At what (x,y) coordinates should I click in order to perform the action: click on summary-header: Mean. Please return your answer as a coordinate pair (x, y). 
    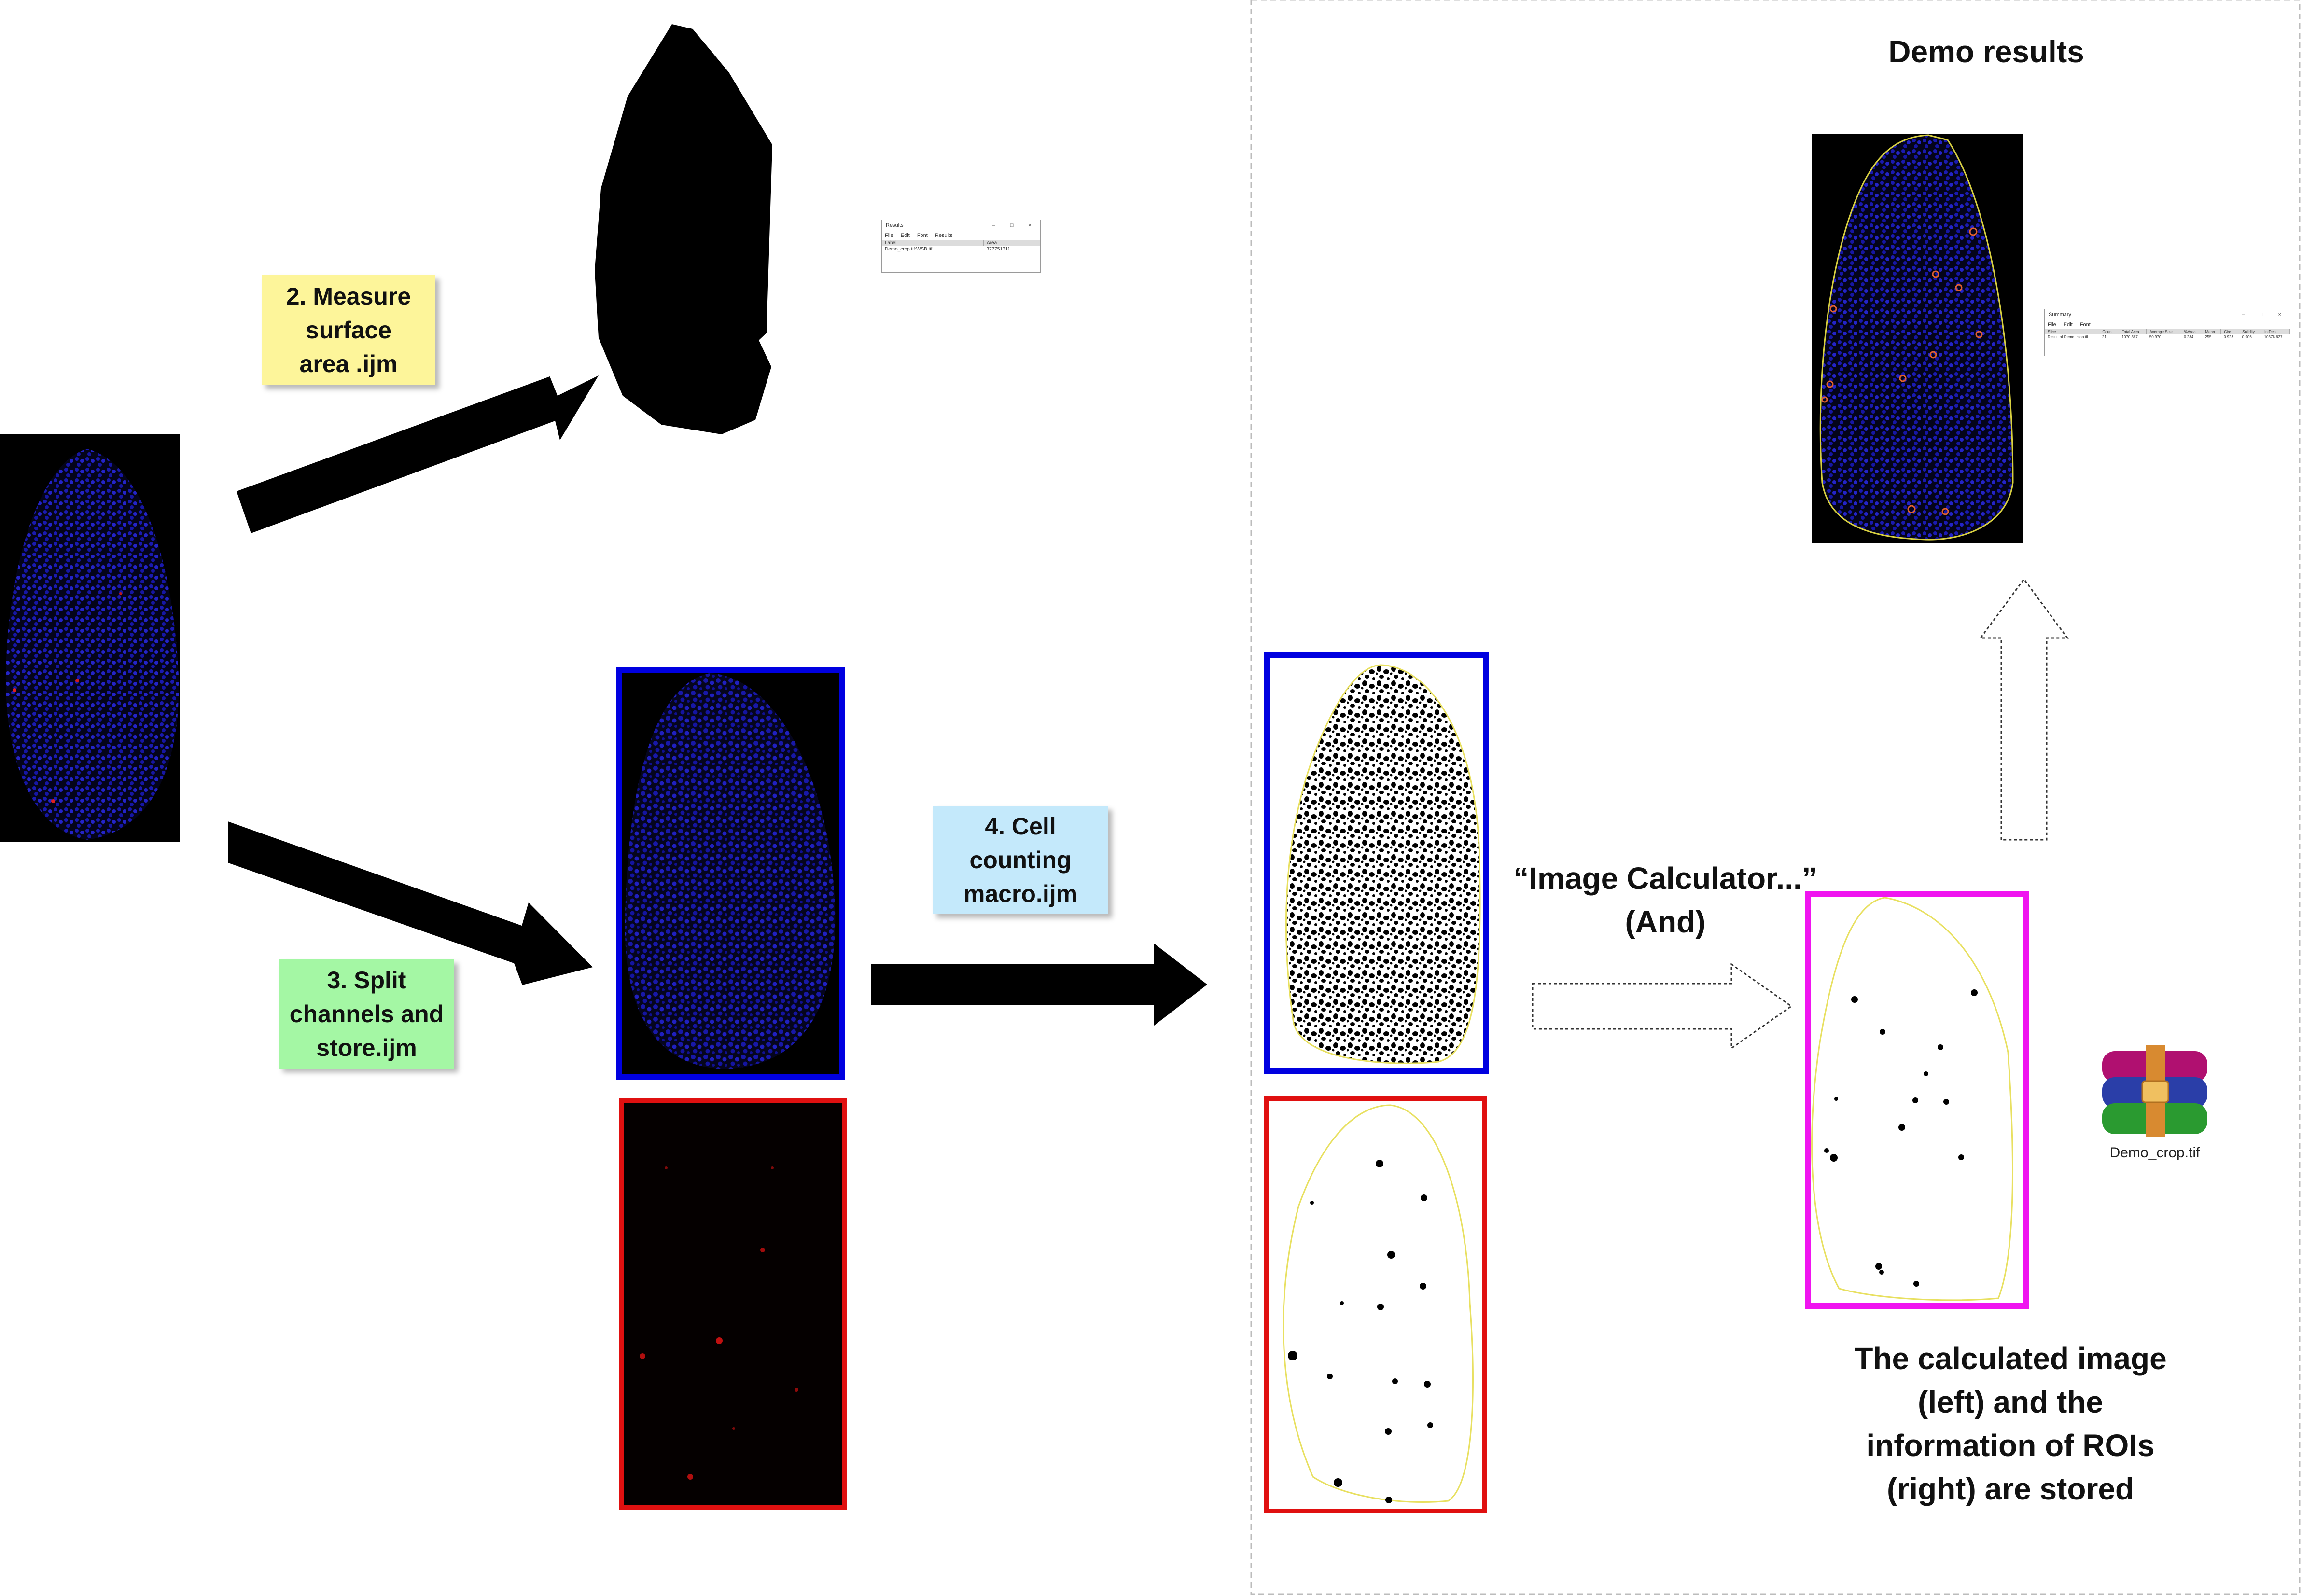
    Looking at the image, I should click on (2212, 331).